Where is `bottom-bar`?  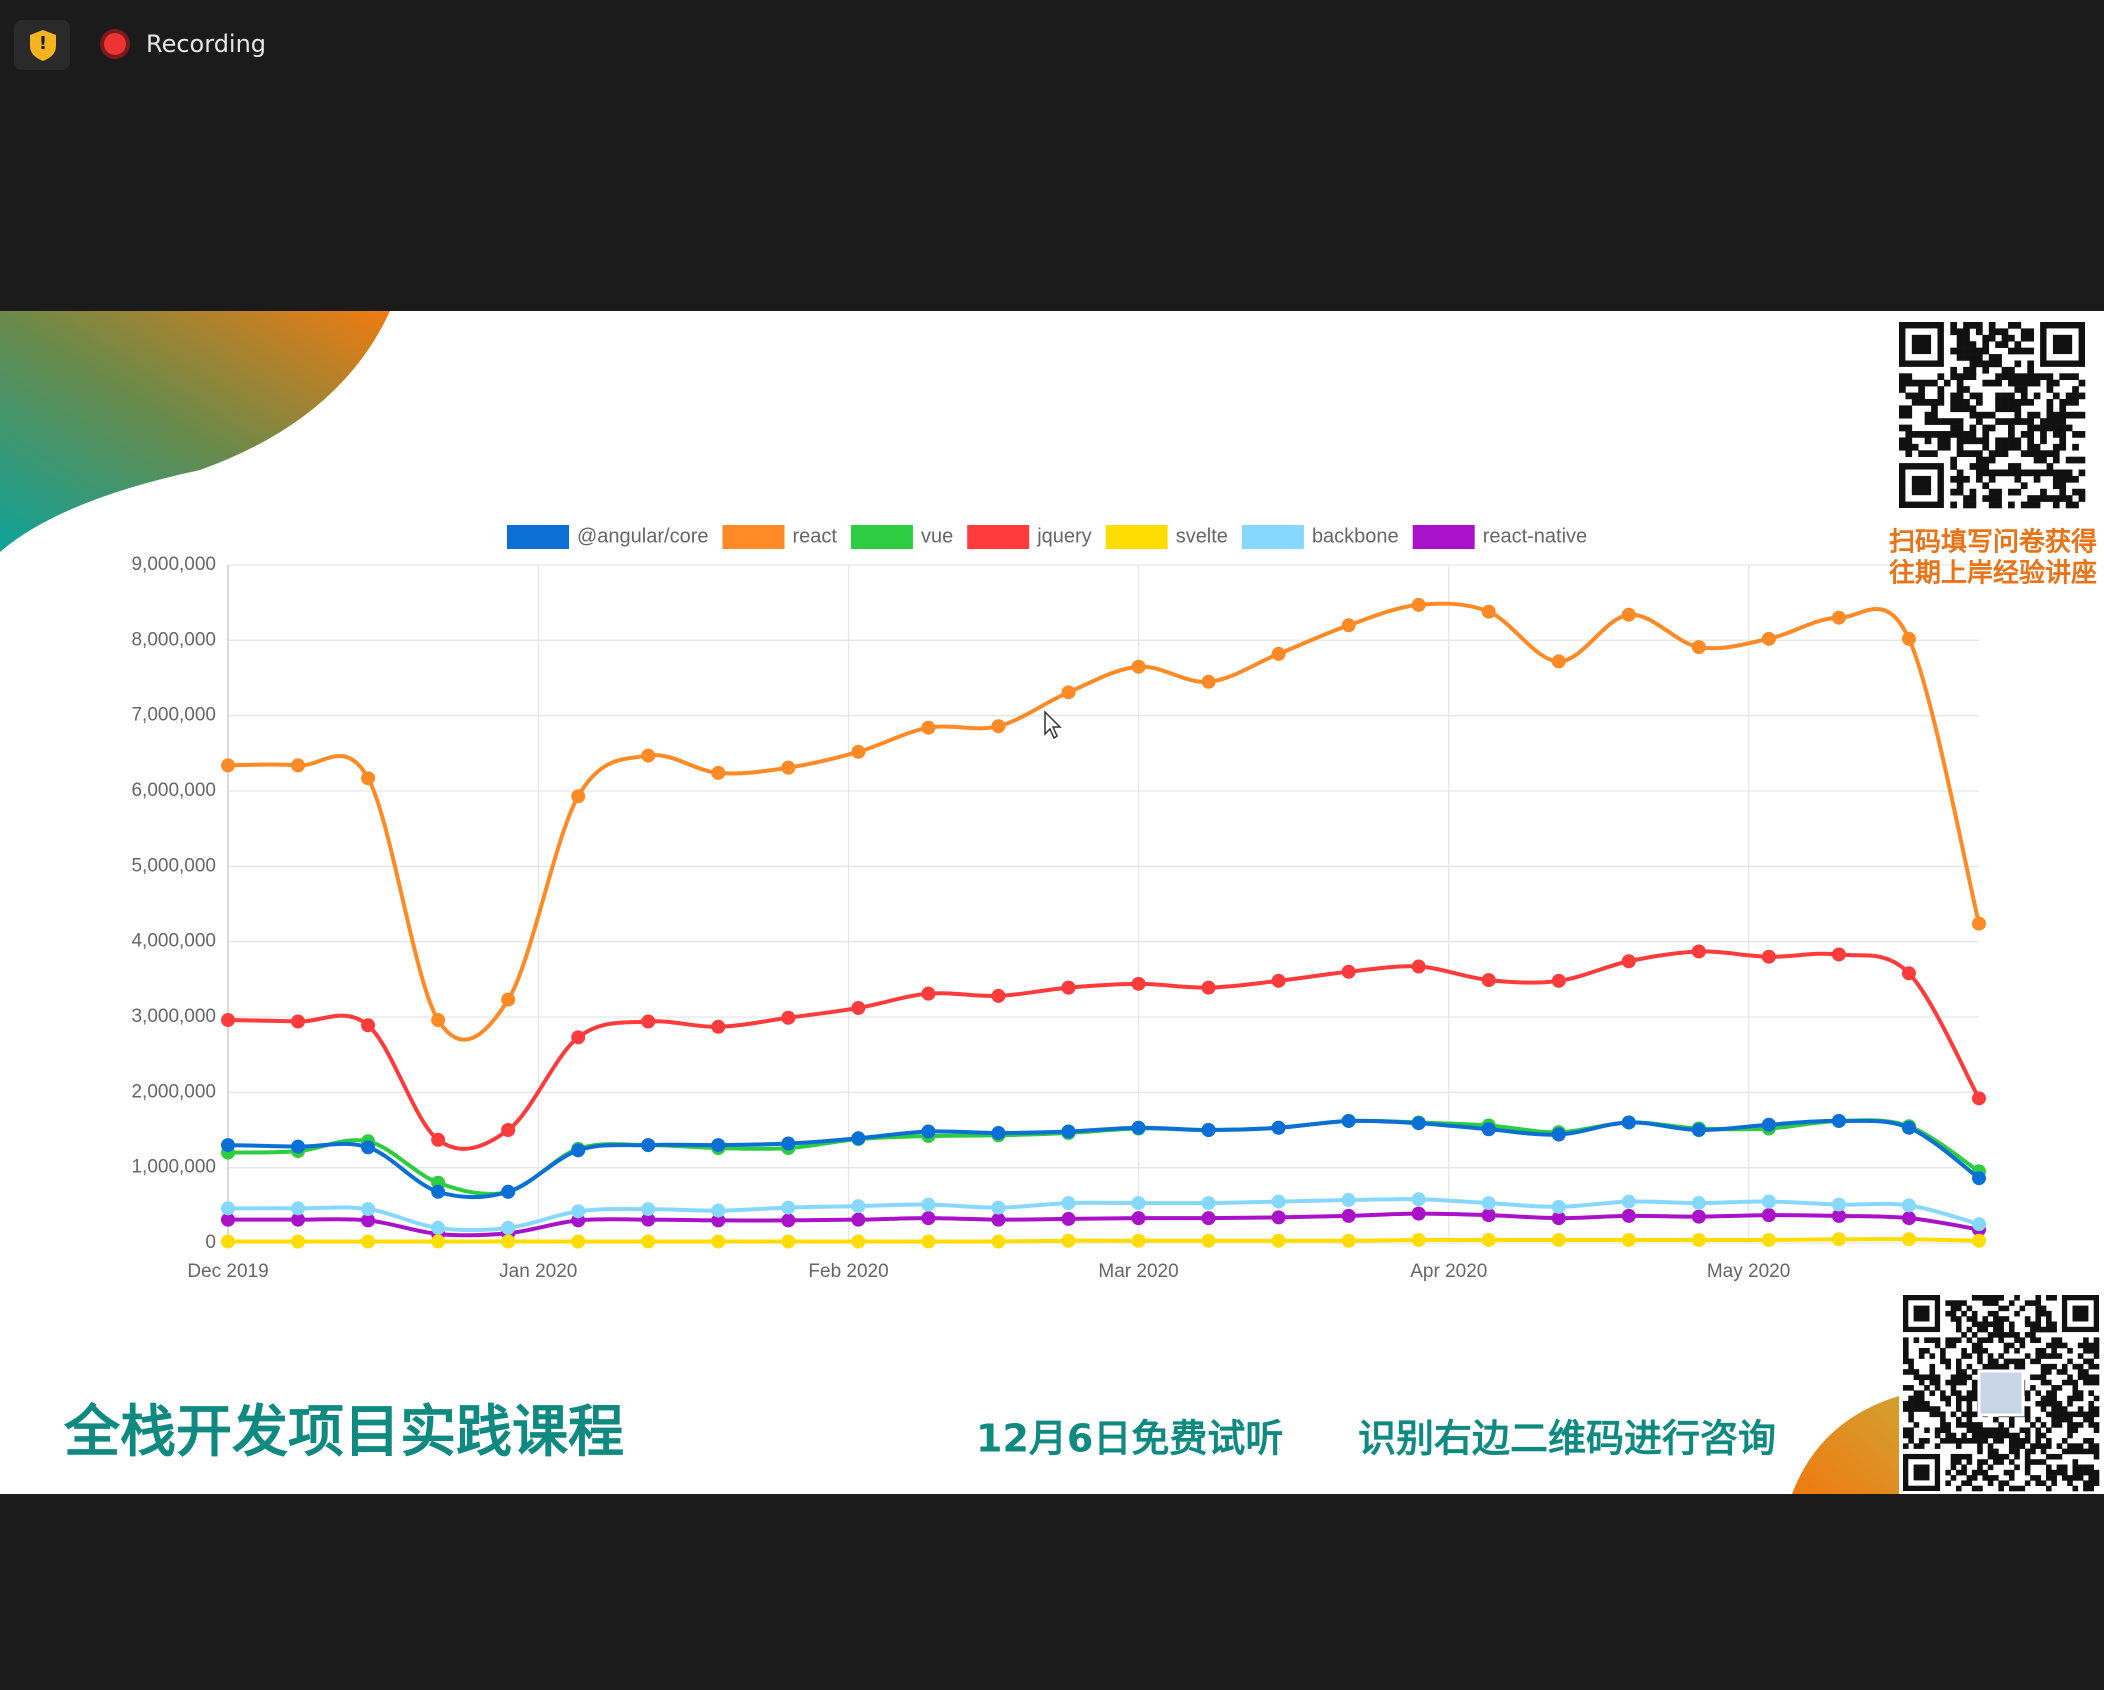
bottom-bar is located at coordinates (1052, 1592).